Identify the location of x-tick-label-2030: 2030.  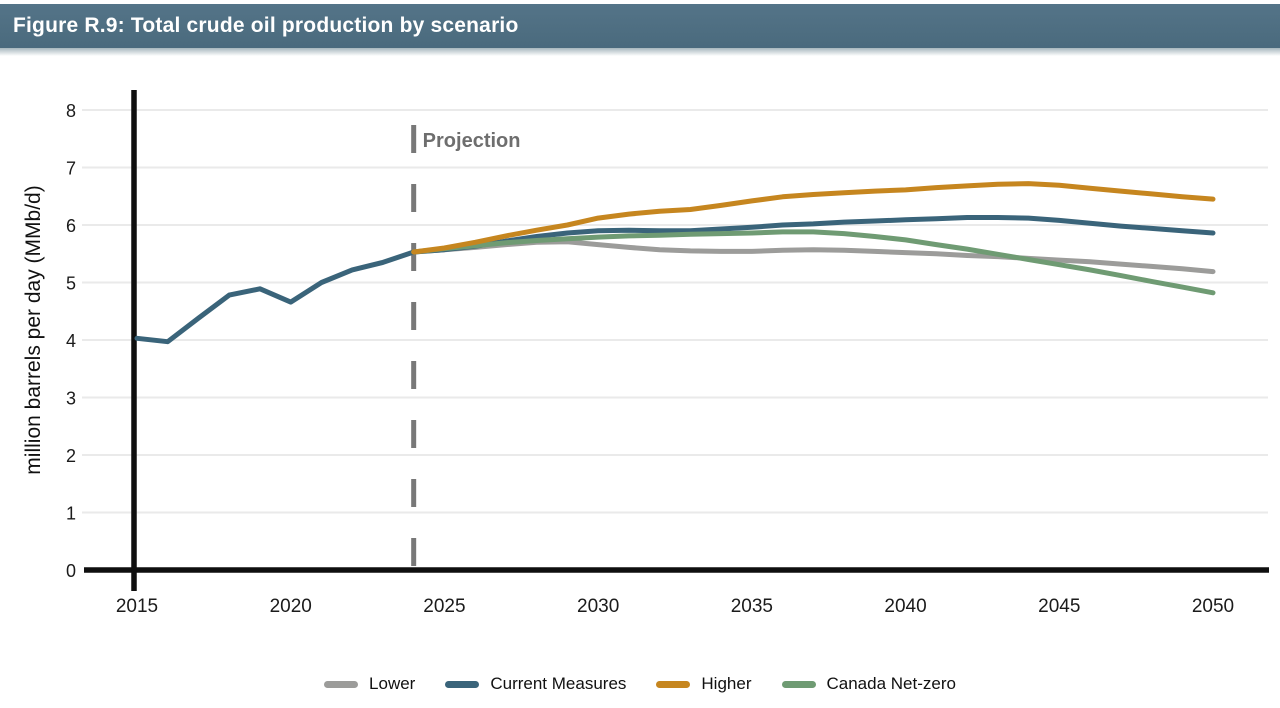
(598, 606).